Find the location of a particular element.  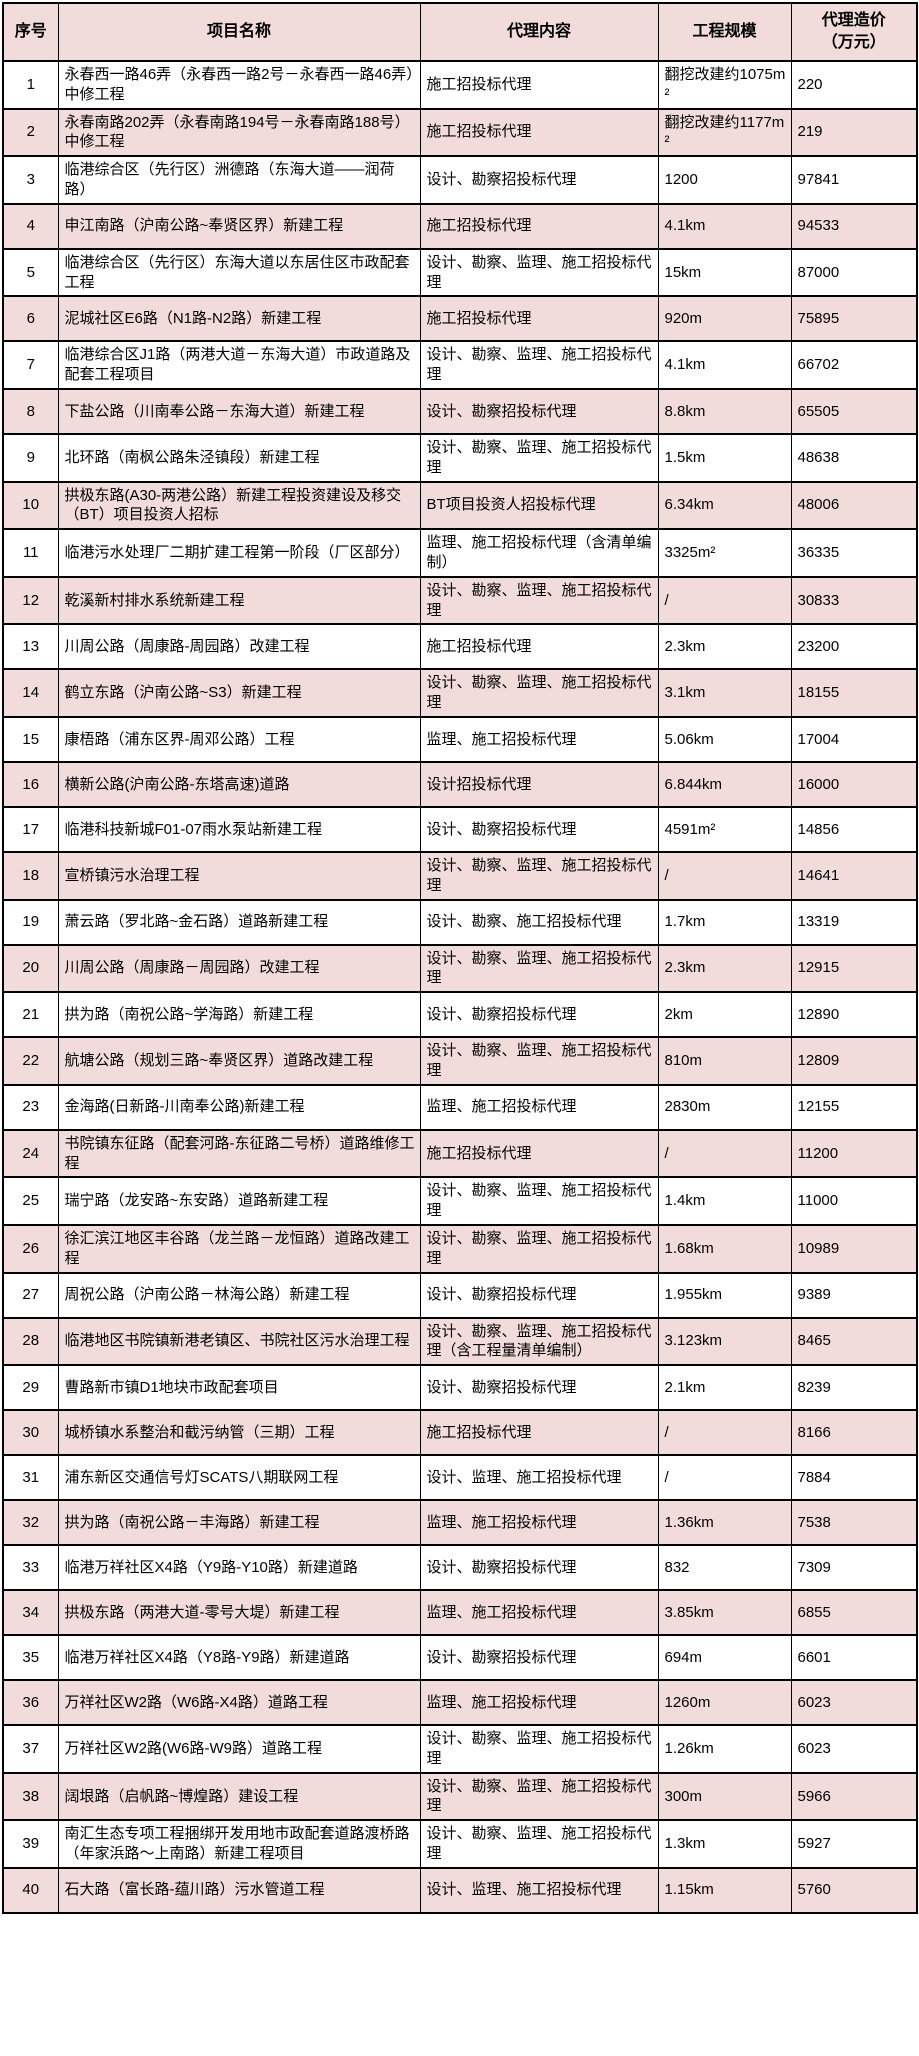

cell-scale: 15km is located at coordinates (724, 272).